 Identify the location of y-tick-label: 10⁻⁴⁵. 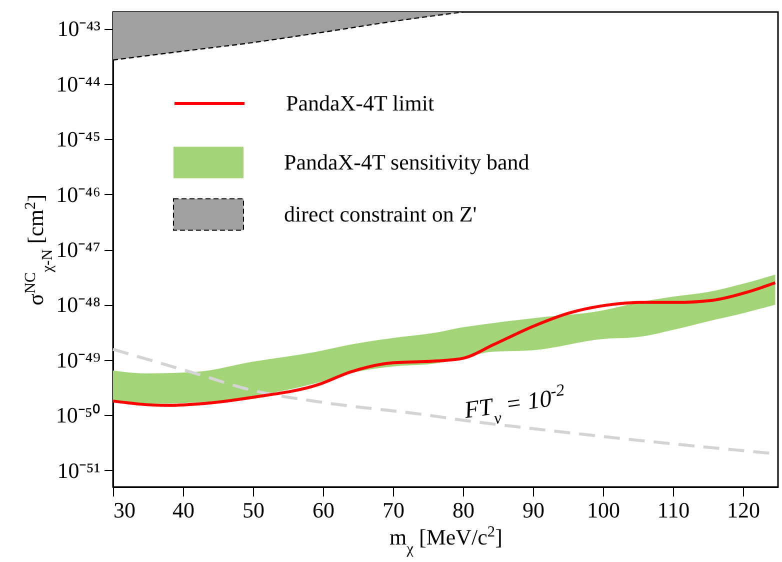
(78, 139).